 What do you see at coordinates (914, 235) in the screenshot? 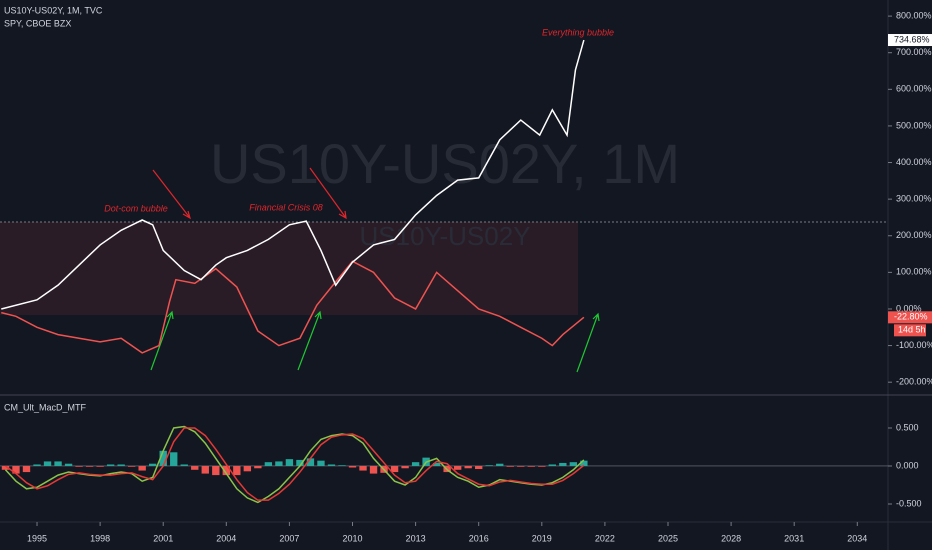
I see `y-tick-label: 200.00%` at bounding box center [914, 235].